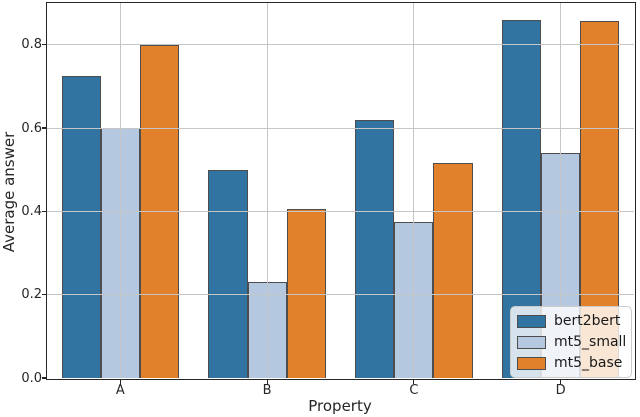 Image resolution: width=640 pixels, height=417 pixels. I want to click on legend-label-bert2bert: bert2bert, so click(587, 321).